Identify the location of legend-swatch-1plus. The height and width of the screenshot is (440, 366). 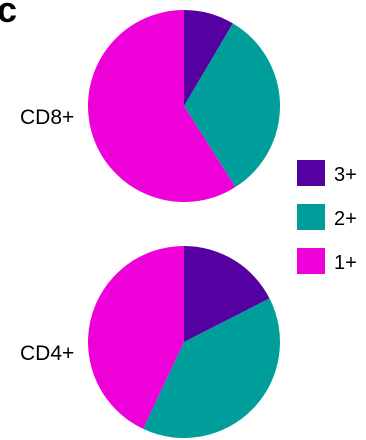
(311, 261).